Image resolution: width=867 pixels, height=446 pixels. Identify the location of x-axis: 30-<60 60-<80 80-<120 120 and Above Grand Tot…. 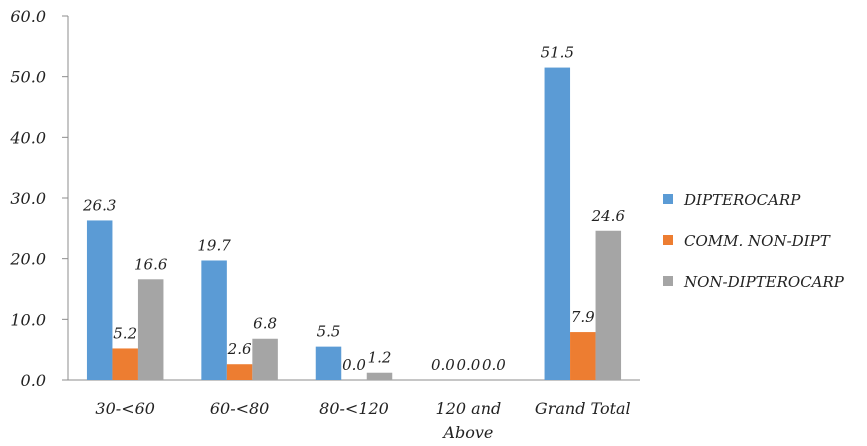
(354, 410).